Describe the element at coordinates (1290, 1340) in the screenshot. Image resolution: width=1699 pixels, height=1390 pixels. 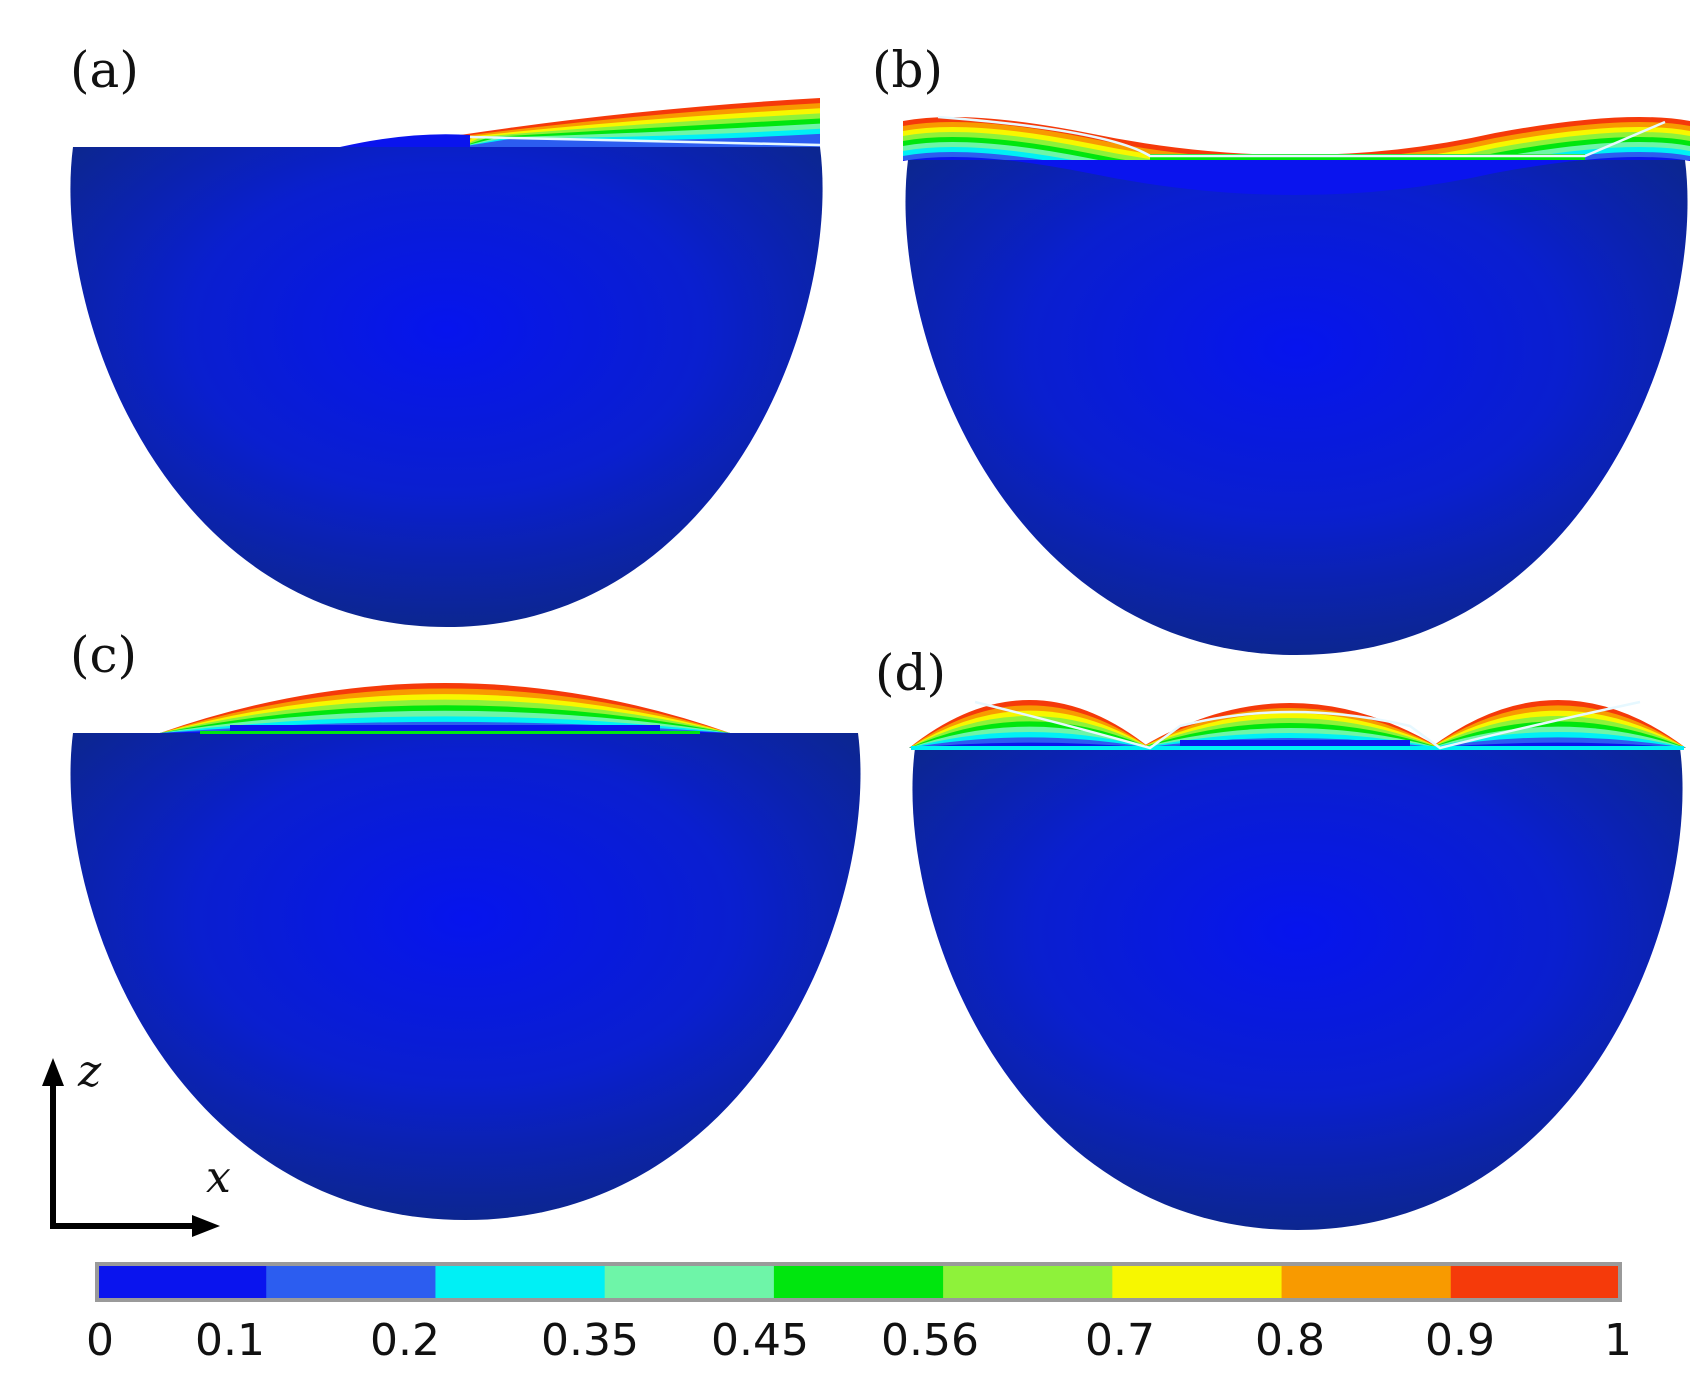
I see `colorbar-tick-label: 0.8` at that location.